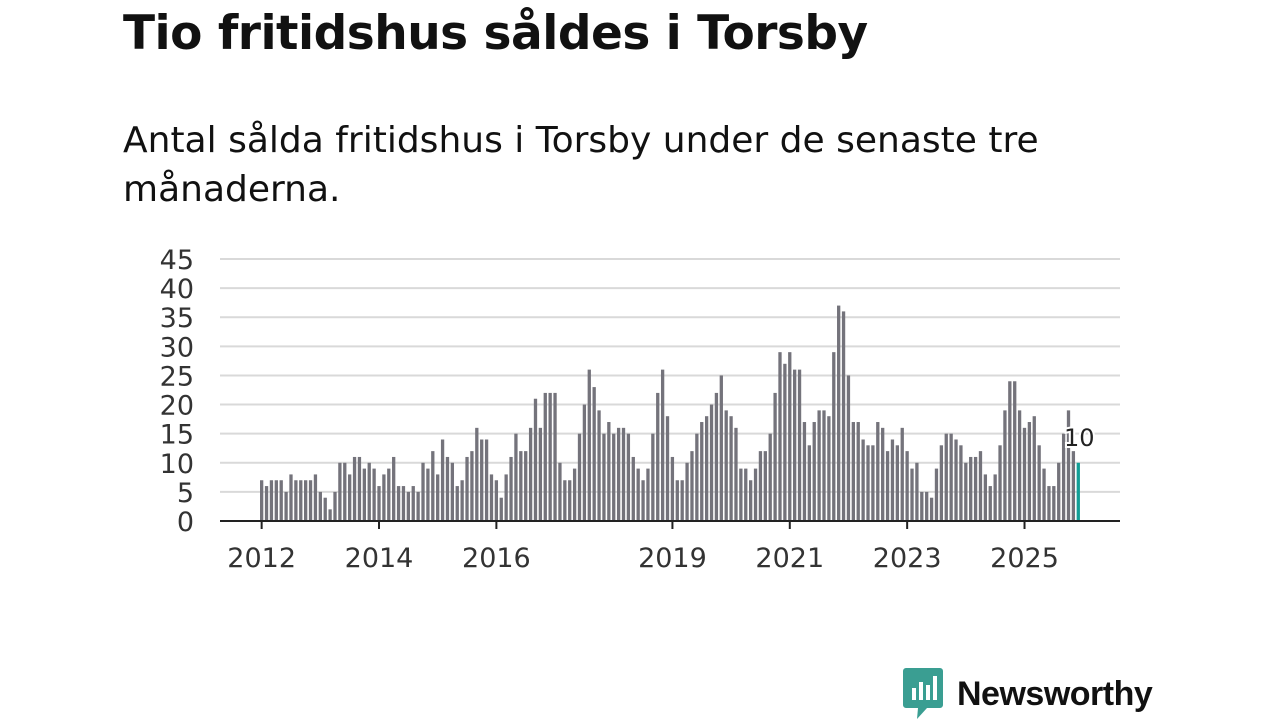 The image size is (1280, 720). What do you see at coordinates (177, 318) in the screenshot?
I see `y-tick-label: 35` at bounding box center [177, 318].